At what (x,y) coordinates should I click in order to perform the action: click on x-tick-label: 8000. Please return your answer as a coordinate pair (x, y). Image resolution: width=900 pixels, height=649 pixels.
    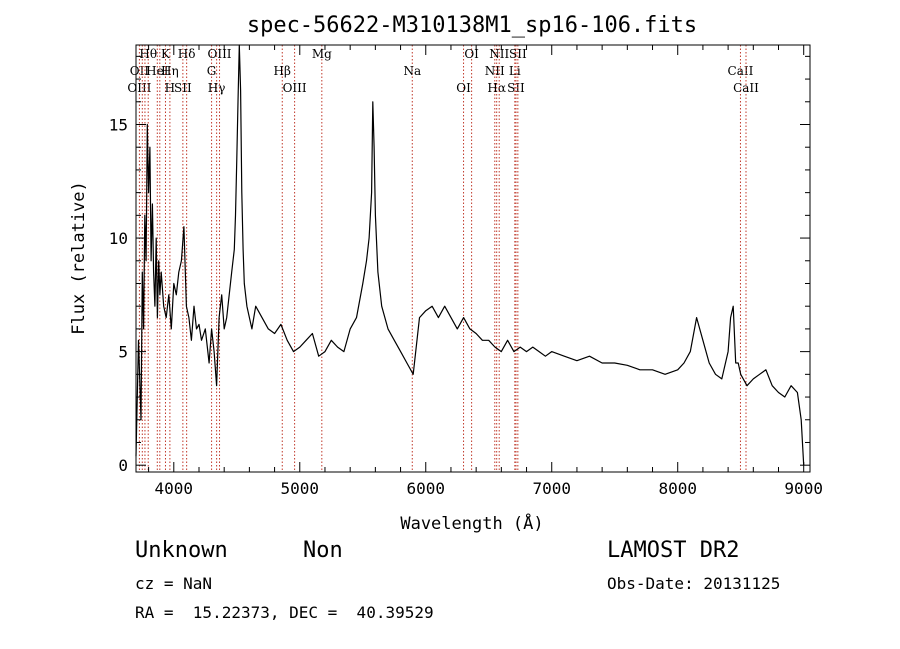
    Looking at the image, I should click on (677, 488).